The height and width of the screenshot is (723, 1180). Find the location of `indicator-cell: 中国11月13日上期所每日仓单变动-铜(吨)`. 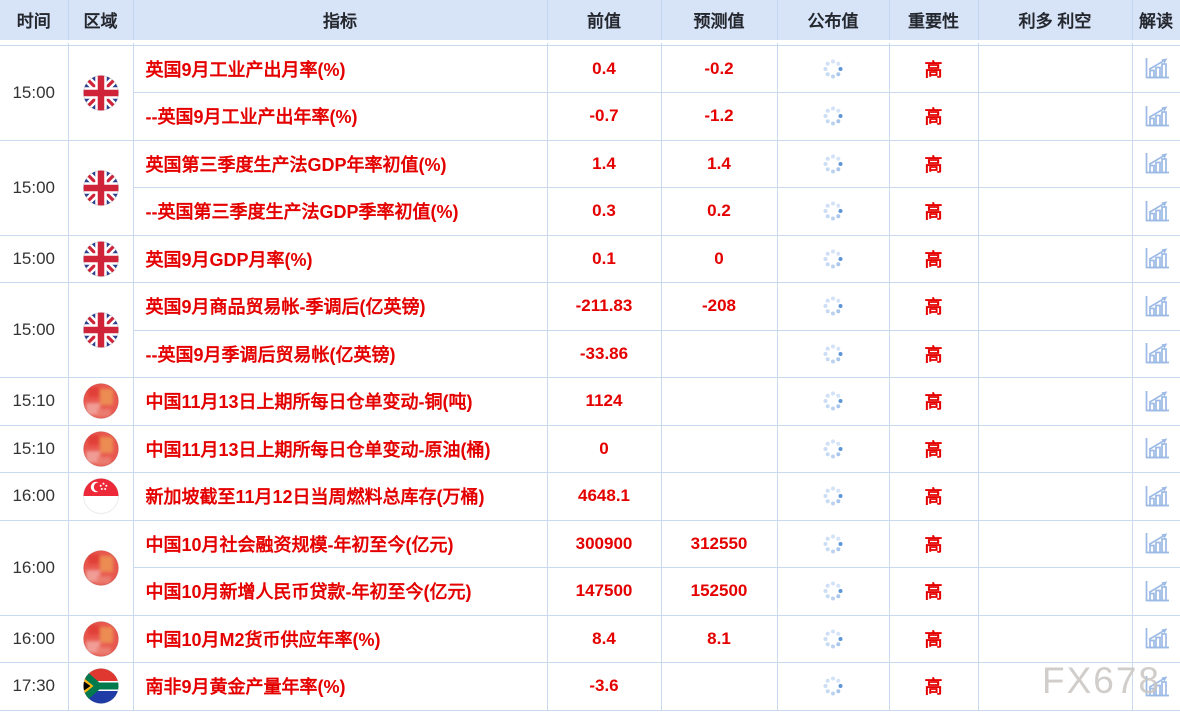

indicator-cell: 中国11月13日上期所每日仓单变动-铜(吨) is located at coordinates (340, 401).